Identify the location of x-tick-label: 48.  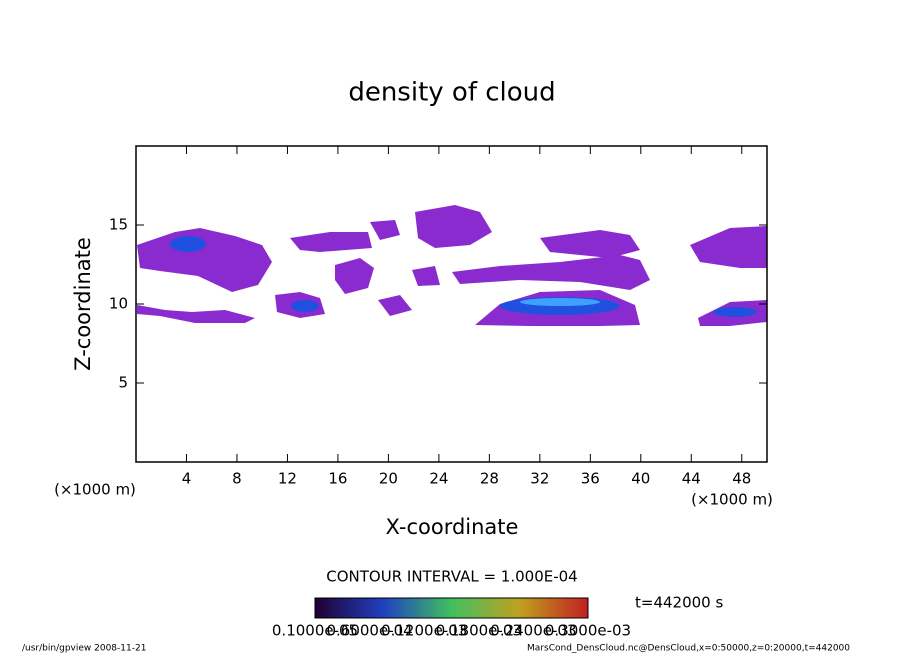
(741, 479).